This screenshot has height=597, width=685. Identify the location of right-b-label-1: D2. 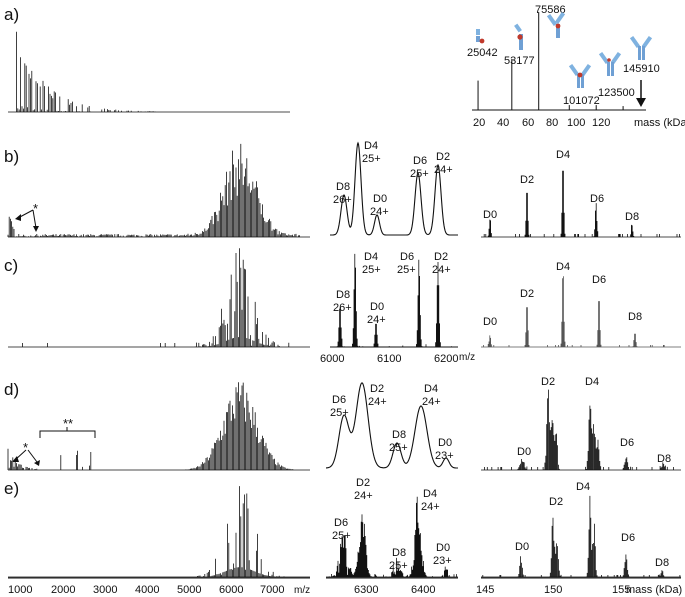
(527, 180).